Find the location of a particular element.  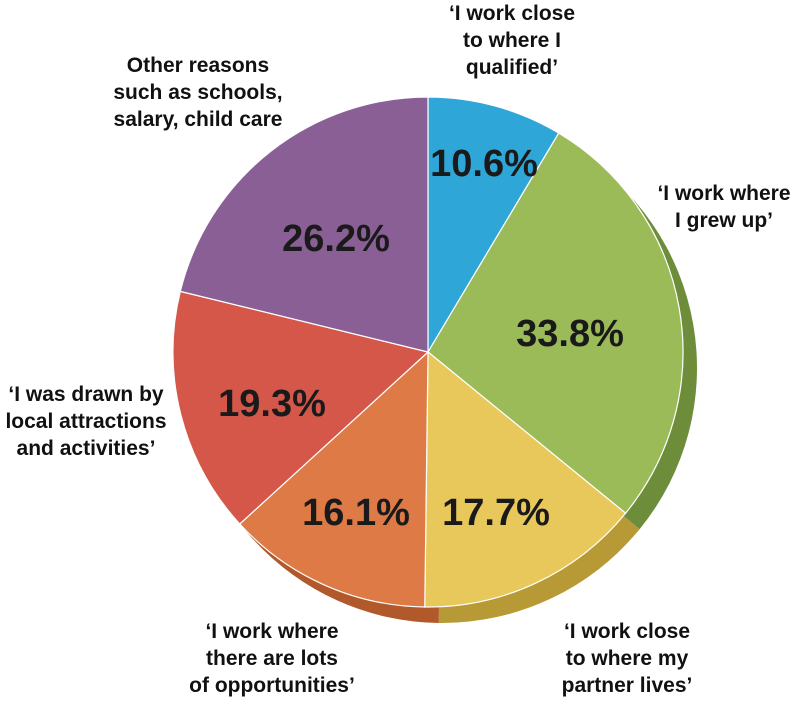

pie-slice-category-label-line: and activities’ is located at coordinates (86, 448).